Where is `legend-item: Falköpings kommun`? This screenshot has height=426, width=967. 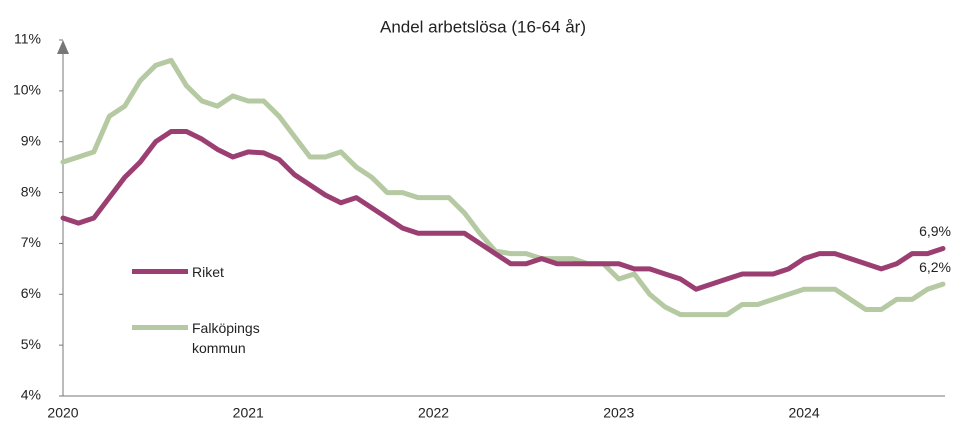
legend-item: Falköpings kommun is located at coordinates (212, 338).